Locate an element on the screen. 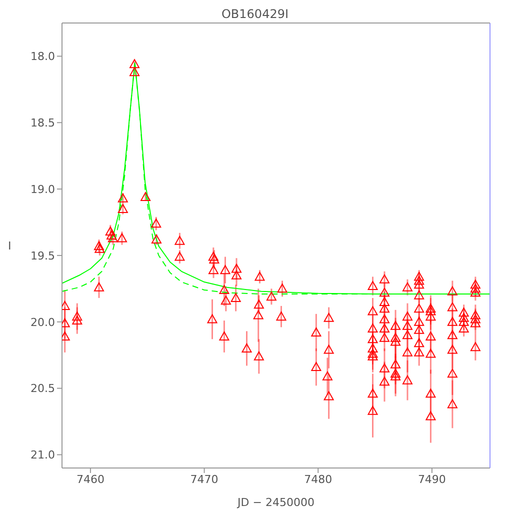 This screenshot has height=510, width=510. x-tick-label: 7460 is located at coordinates (90, 479).